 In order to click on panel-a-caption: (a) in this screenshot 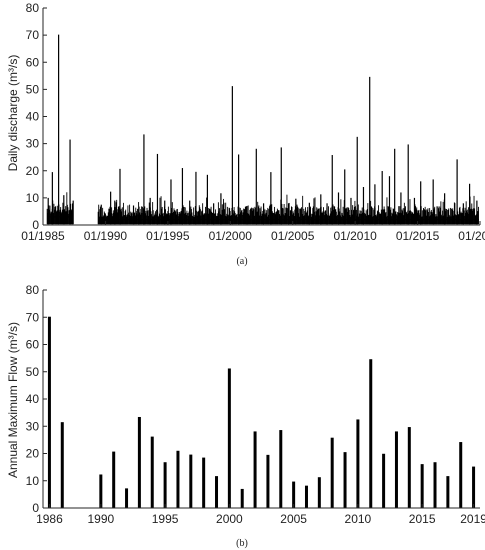, I will do `click(241, 261)`.